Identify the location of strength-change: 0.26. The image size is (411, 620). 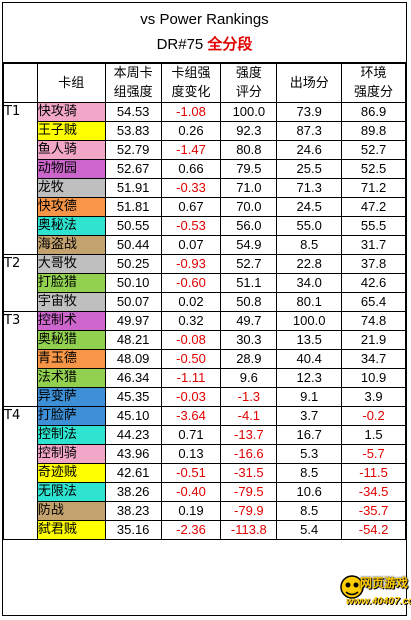
(191, 131).